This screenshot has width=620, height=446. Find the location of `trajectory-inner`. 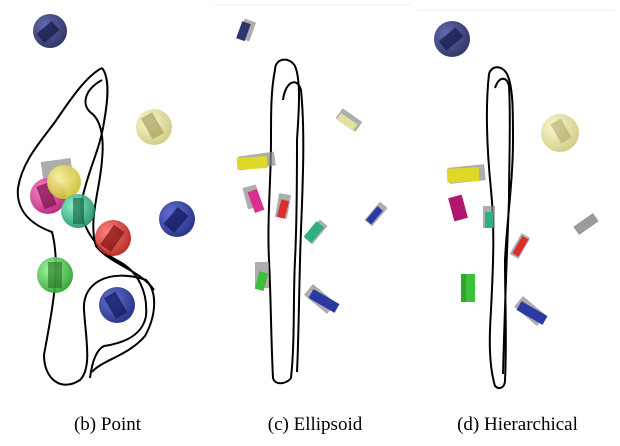

trajectory-inner is located at coordinates (117, 223).